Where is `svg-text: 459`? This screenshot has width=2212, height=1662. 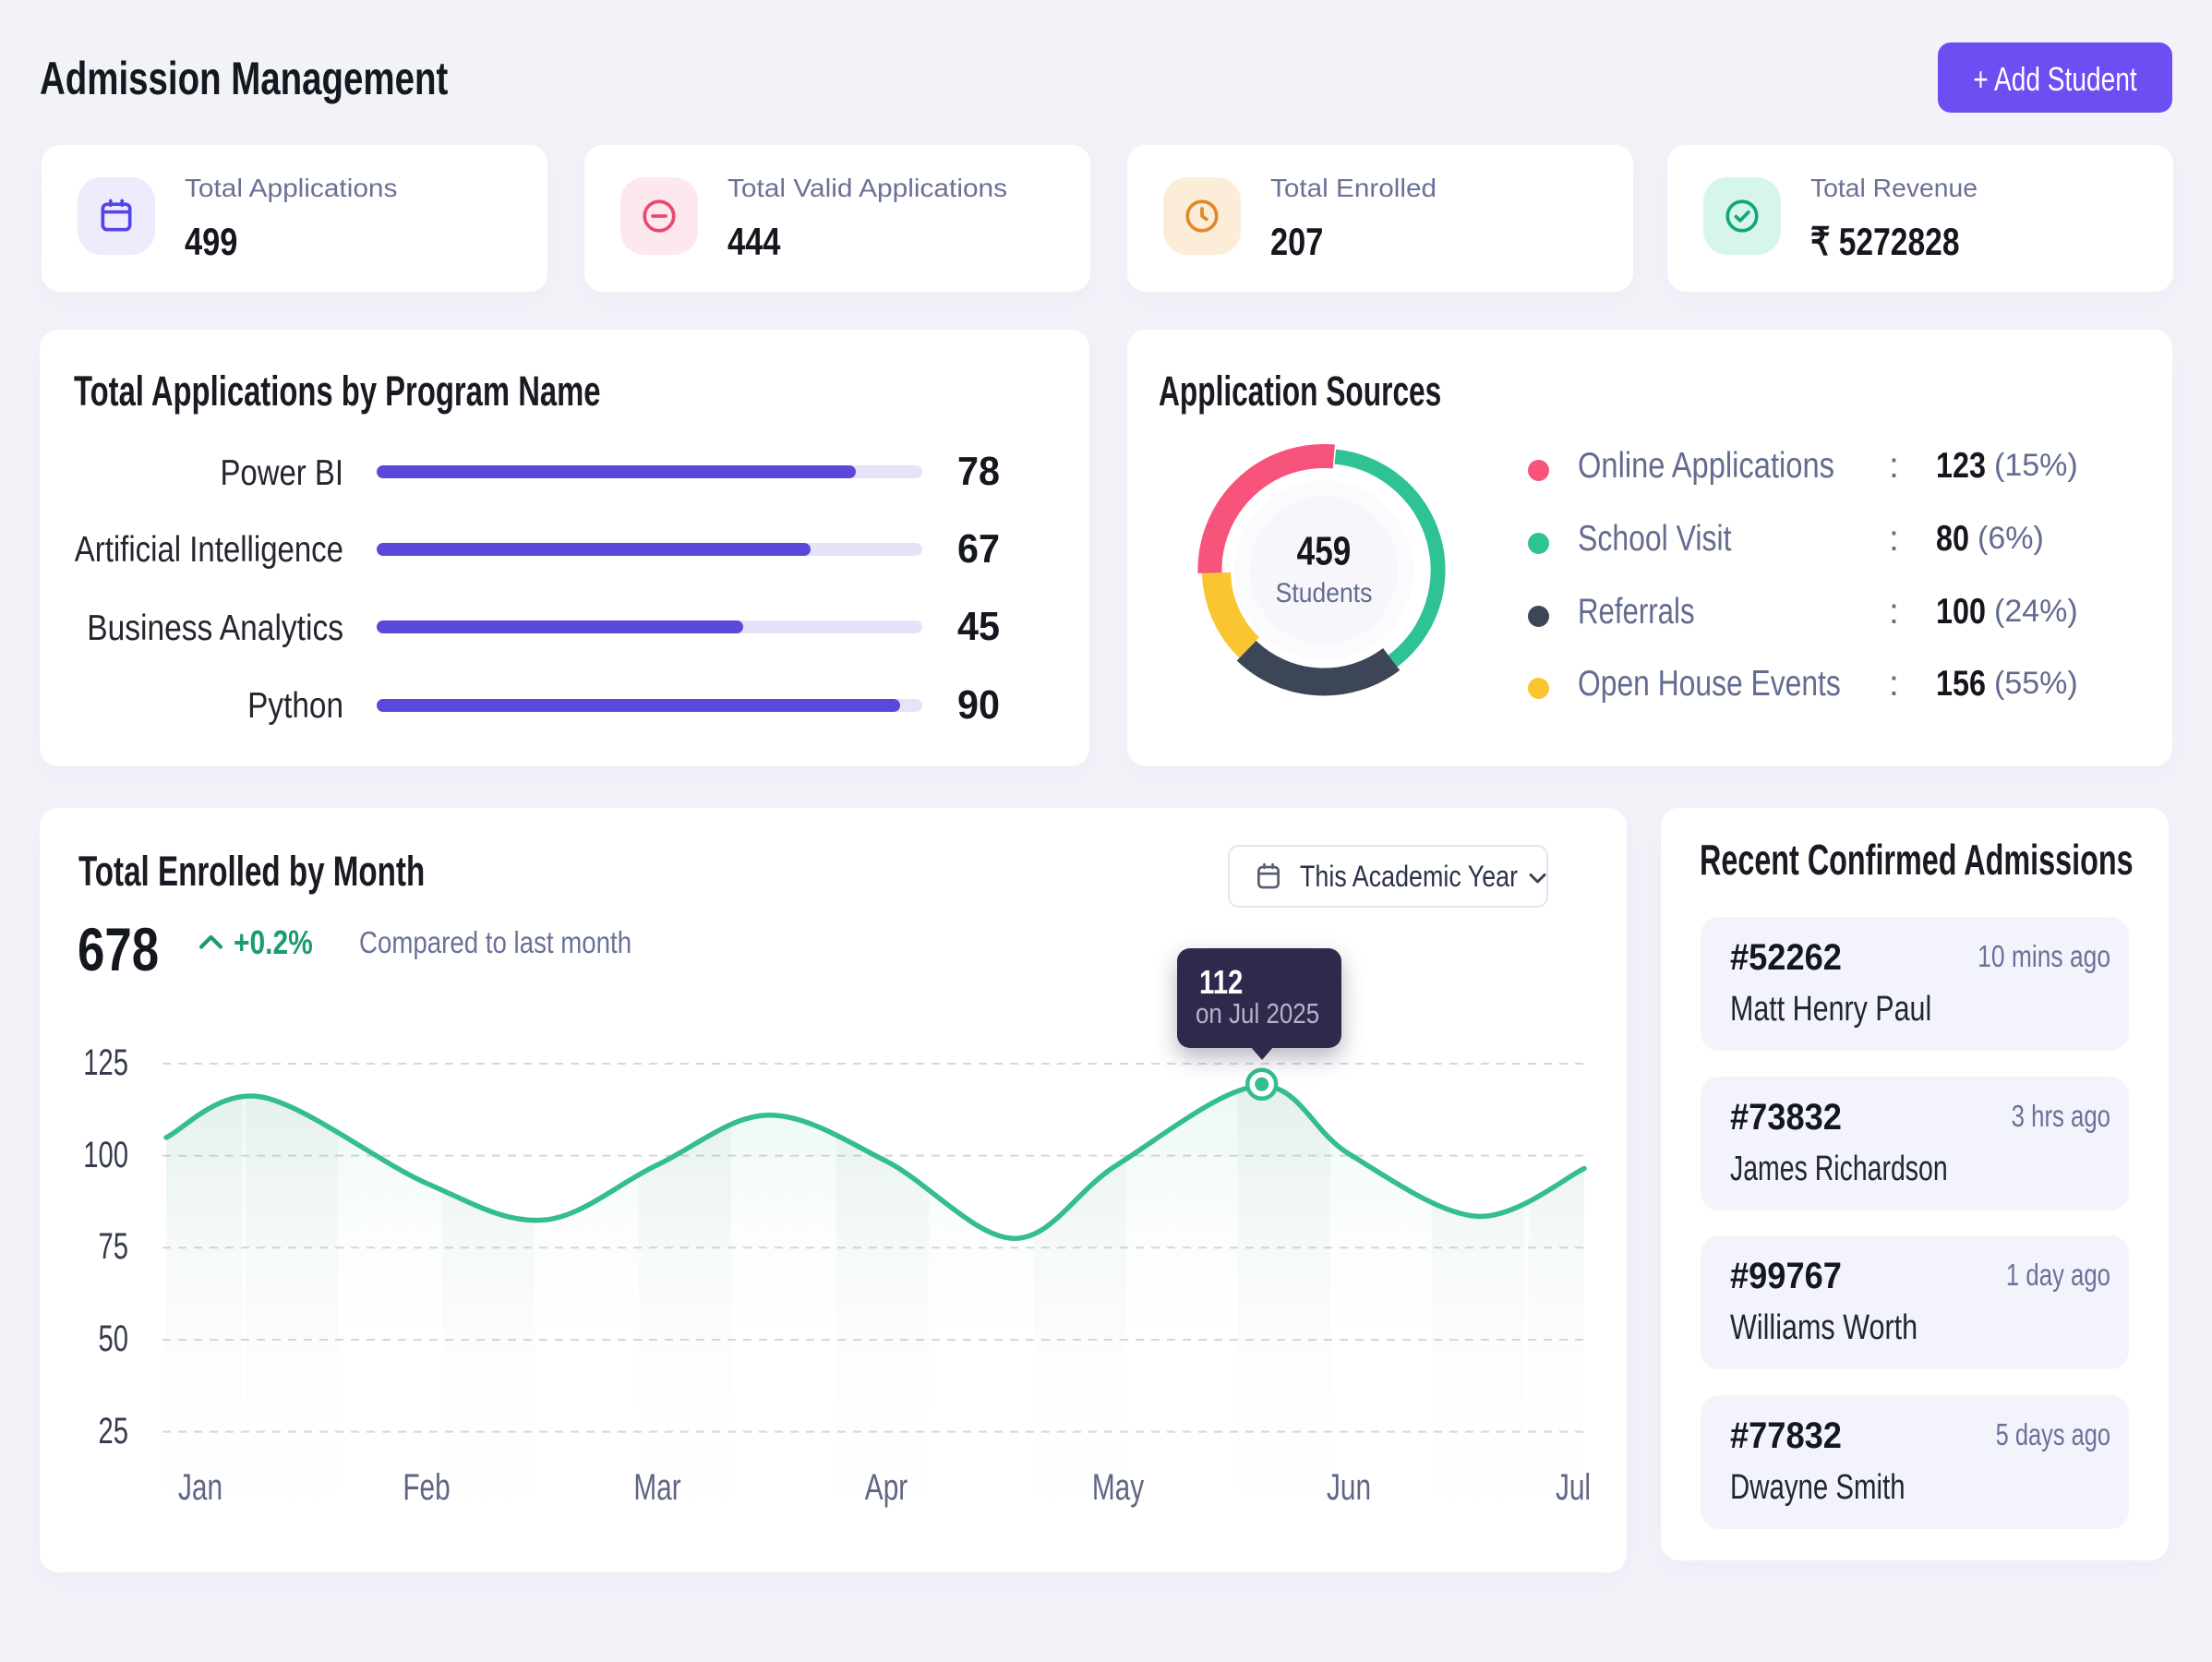 svg-text: 459 is located at coordinates (1324, 551).